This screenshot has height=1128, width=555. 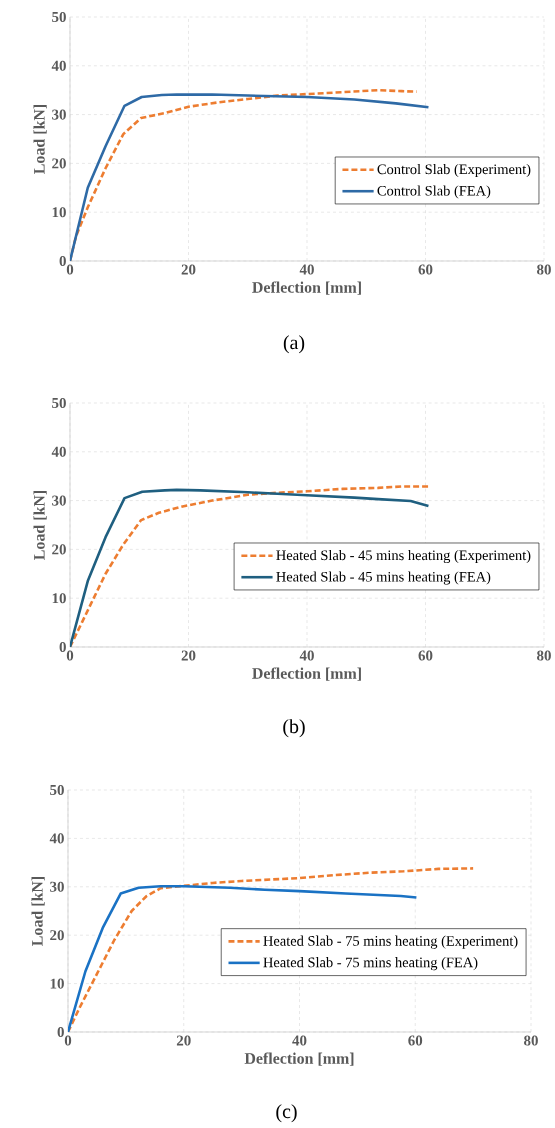 What do you see at coordinates (294, 728) in the screenshot?
I see `text: (b)` at bounding box center [294, 728].